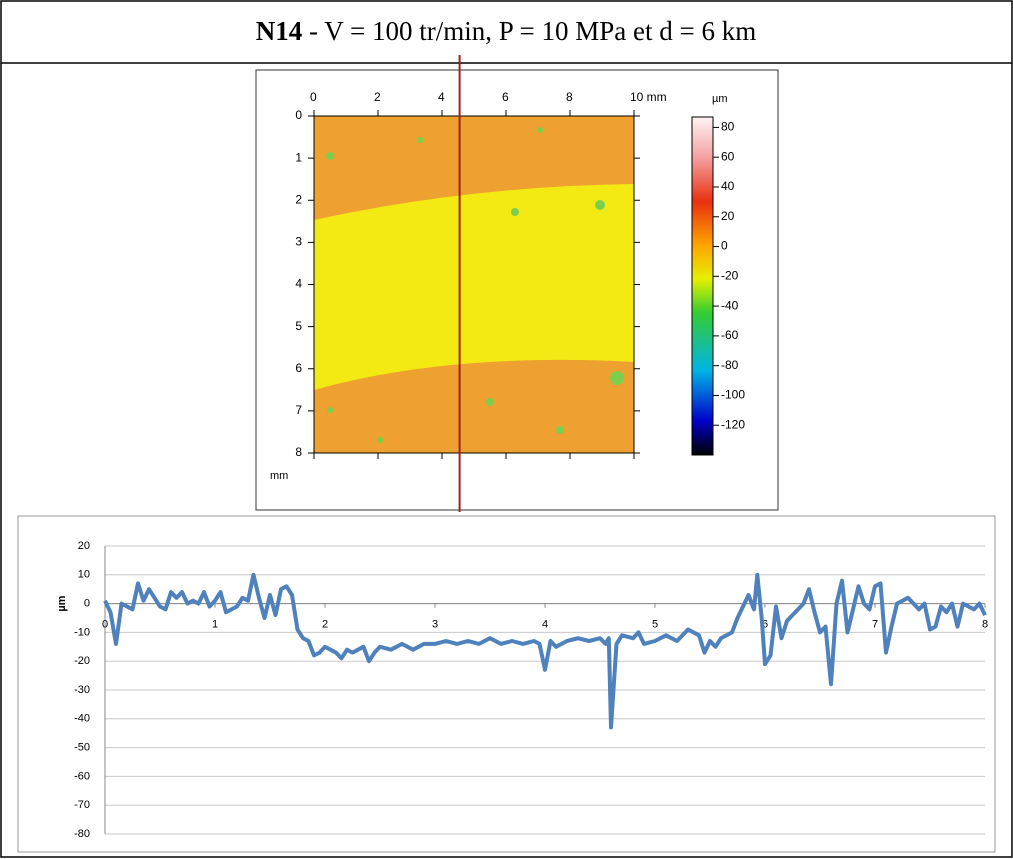 The width and height of the screenshot is (1013, 859). I want to click on heatmap-top-band, so click(474, 168).